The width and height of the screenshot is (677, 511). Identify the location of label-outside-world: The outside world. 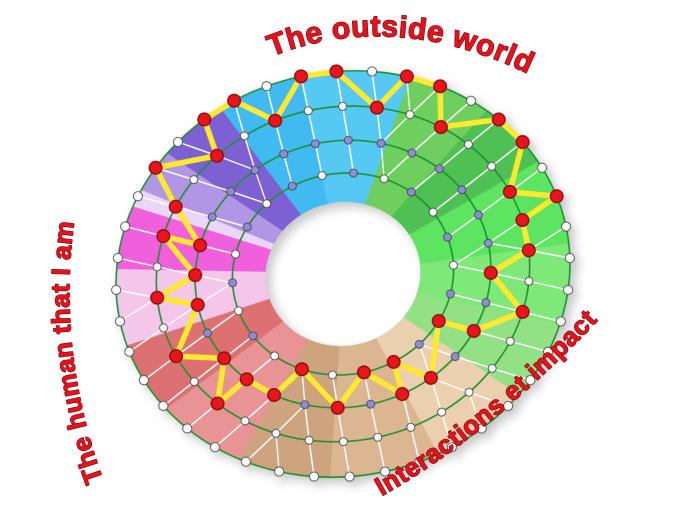
(401, 45).